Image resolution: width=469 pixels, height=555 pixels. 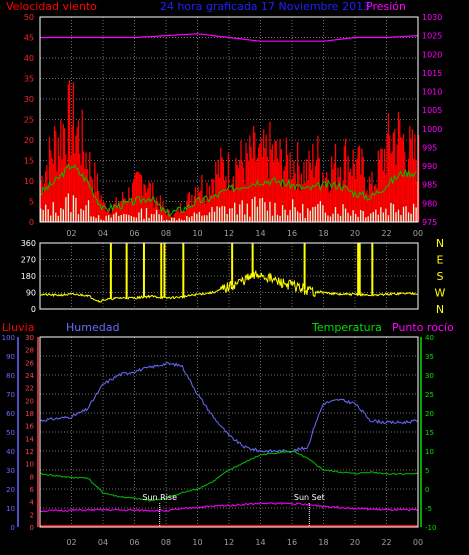 I want to click on rain-y-tick-label: 20, so click(x=29, y=401).